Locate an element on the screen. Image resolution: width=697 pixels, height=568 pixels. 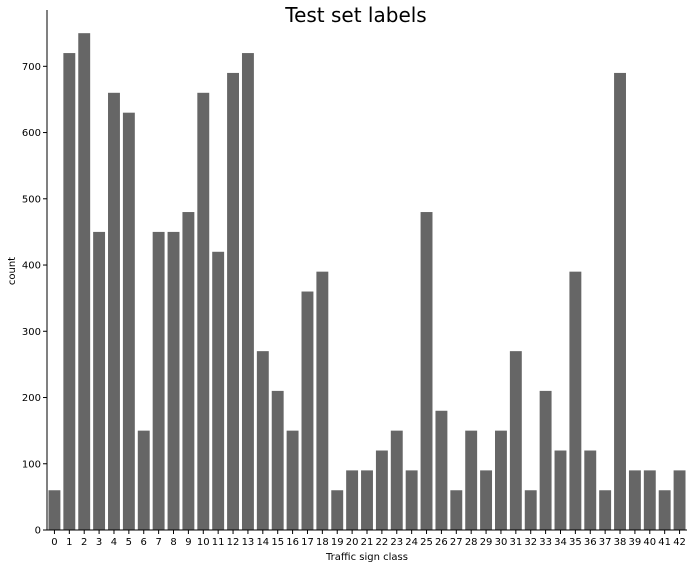
x-tick-label: 41 is located at coordinates (664, 542).